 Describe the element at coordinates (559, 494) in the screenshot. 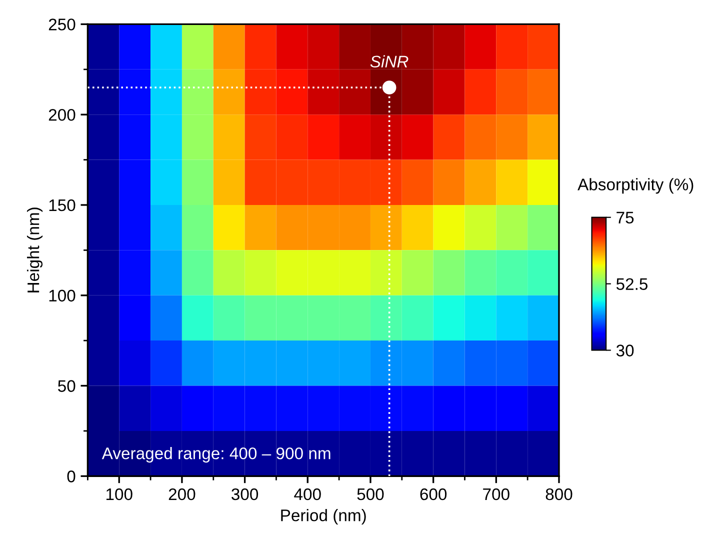

I see `x-tick-label: 800` at that location.